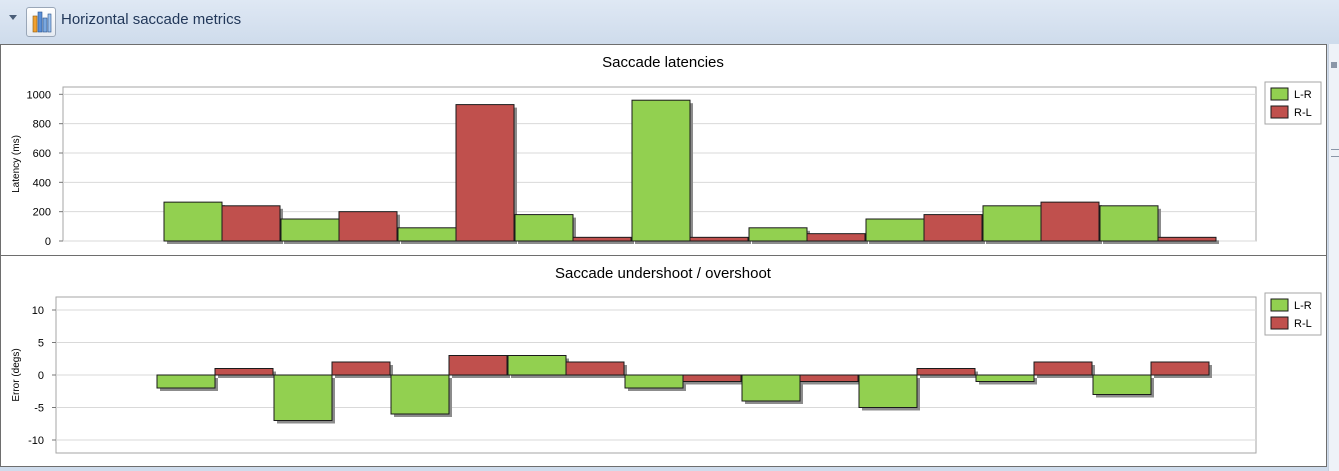 Image resolution: width=1339 pixels, height=471 pixels. Describe the element at coordinates (42, 183) in the screenshot. I see `y-tick-label: 400` at that location.